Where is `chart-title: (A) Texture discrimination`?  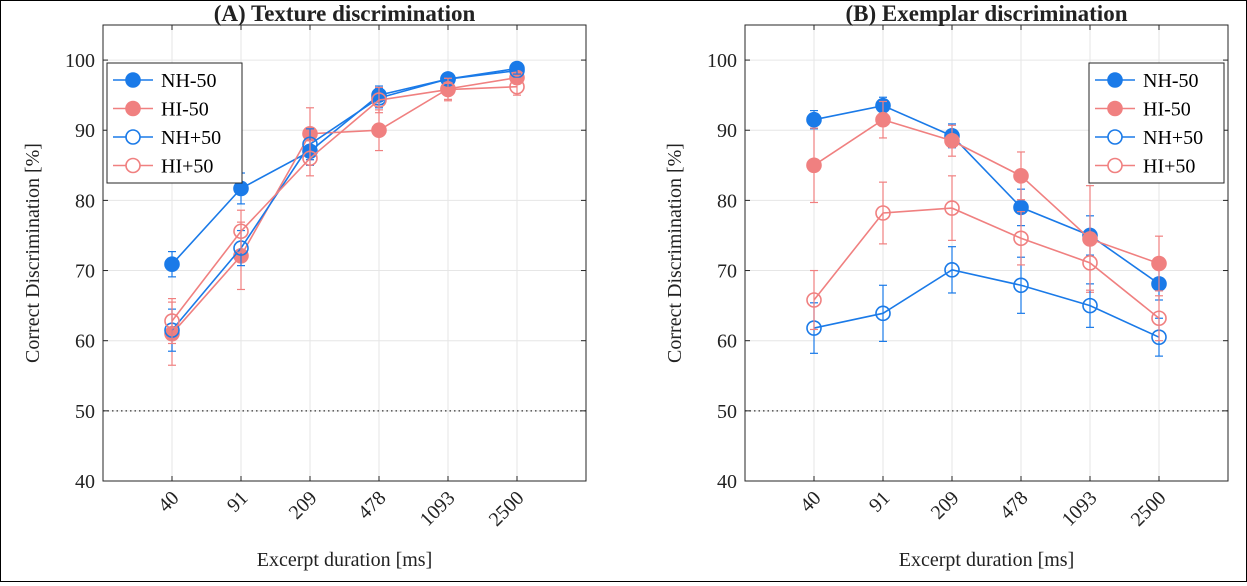
chart-title: (A) Texture discrimination is located at coordinates (345, 13).